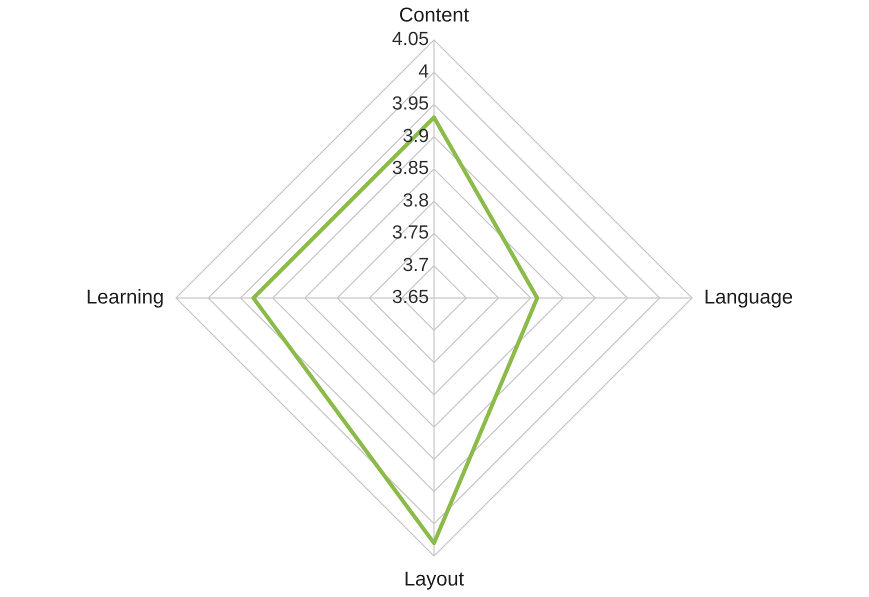 The width and height of the screenshot is (869, 597). What do you see at coordinates (410, 104) in the screenshot?
I see `y-tick-label: 3.95` at bounding box center [410, 104].